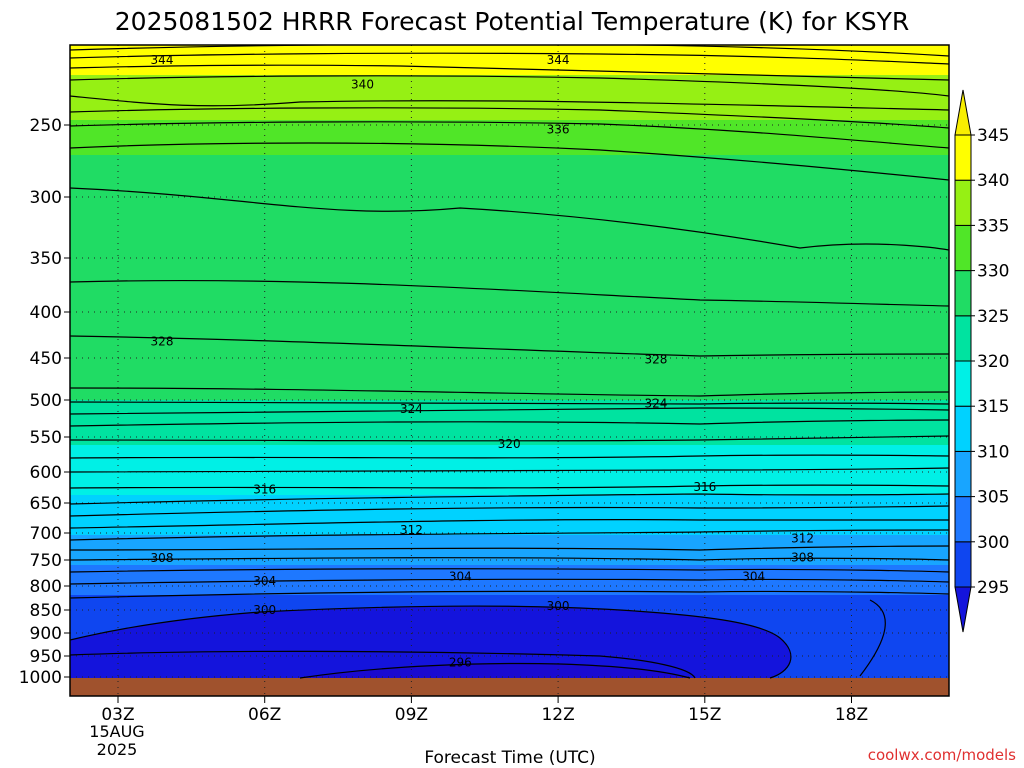 The height and width of the screenshot is (768, 1024). I want to click on contour-label-text: 320, so click(509, 444).